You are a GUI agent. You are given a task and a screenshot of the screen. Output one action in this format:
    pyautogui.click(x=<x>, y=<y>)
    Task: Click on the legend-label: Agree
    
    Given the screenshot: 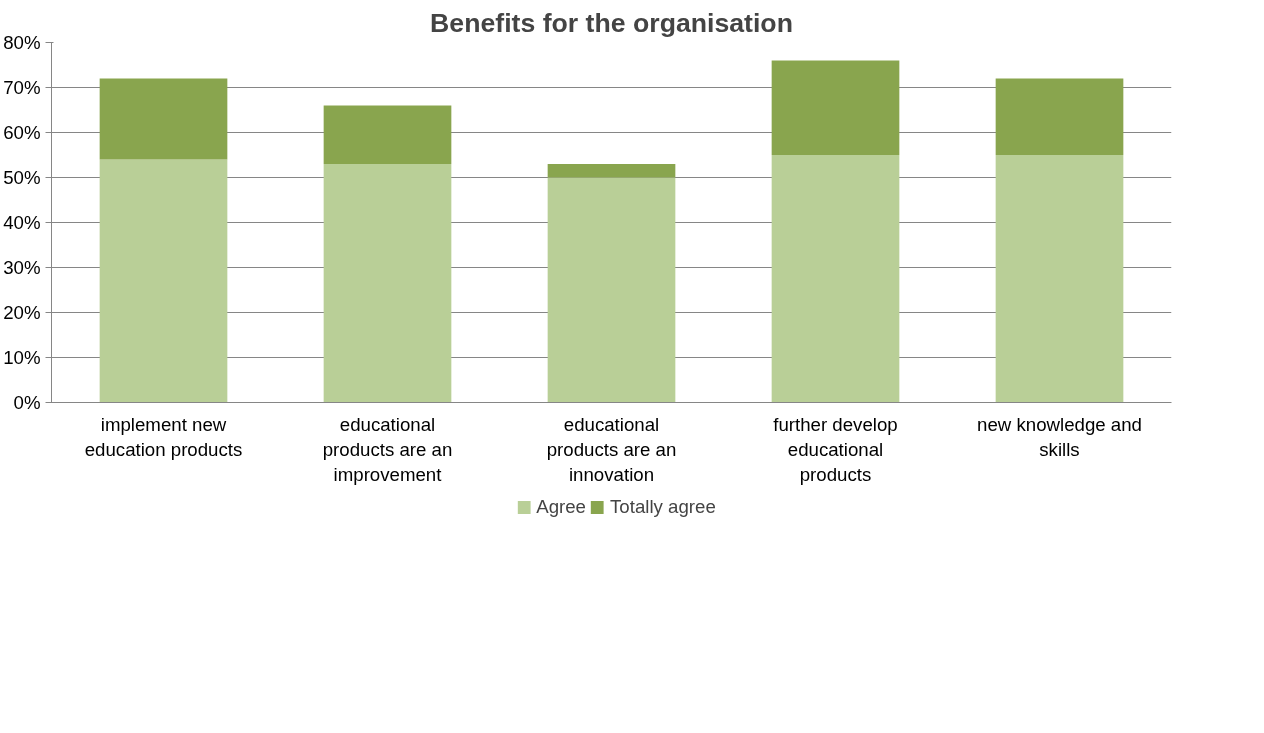 What is the action you would take?
    pyautogui.click(x=561, y=507)
    